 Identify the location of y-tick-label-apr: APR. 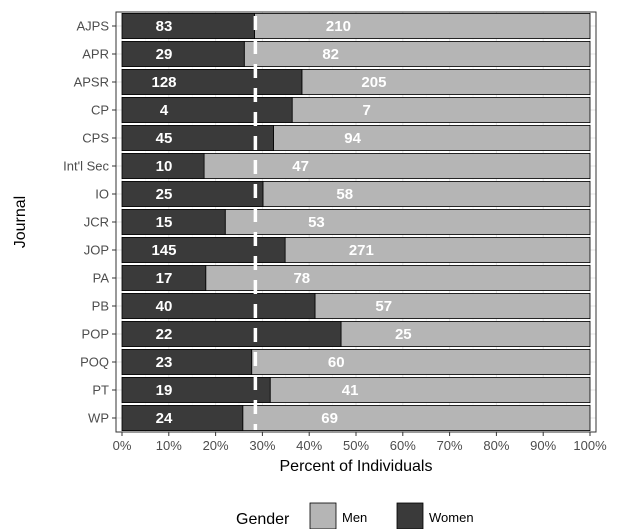
(95, 54).